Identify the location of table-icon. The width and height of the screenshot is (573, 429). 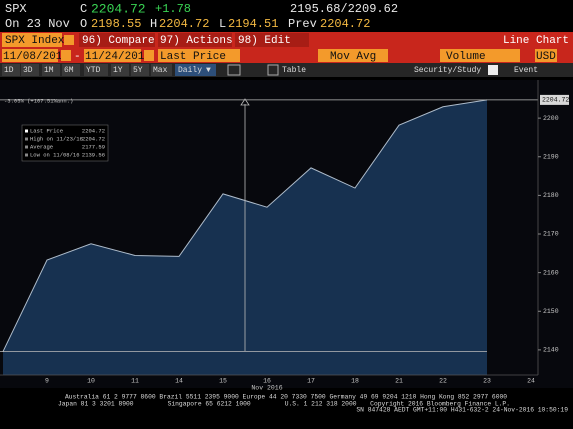
(273, 70).